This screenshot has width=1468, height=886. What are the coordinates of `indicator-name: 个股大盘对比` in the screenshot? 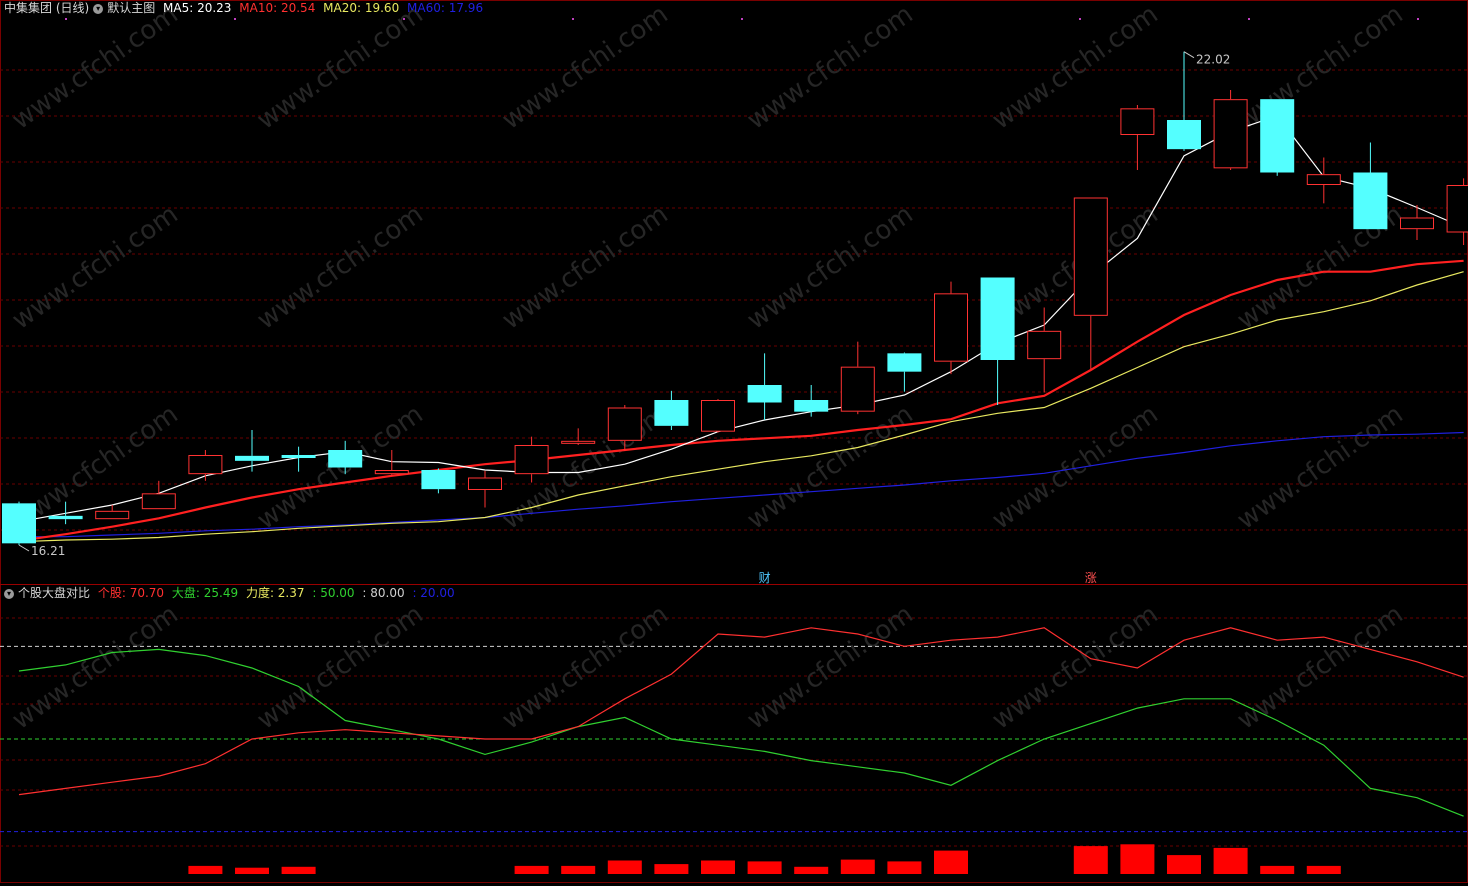 It's located at (54, 593).